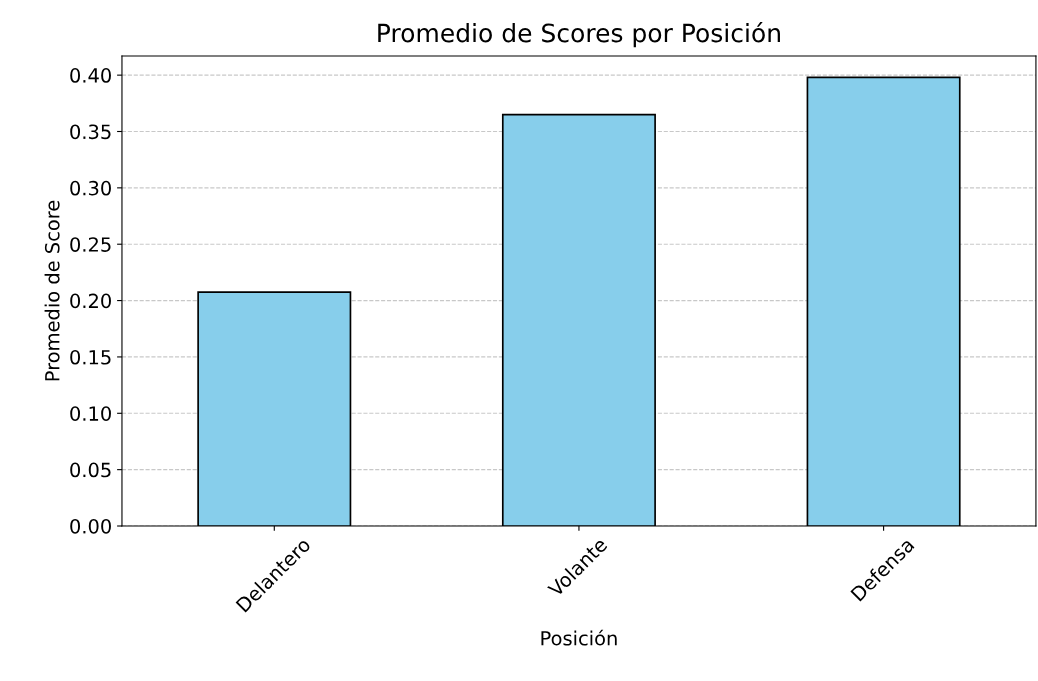  I want to click on chart-title: Promedio de Scores por Posición, so click(579, 35).